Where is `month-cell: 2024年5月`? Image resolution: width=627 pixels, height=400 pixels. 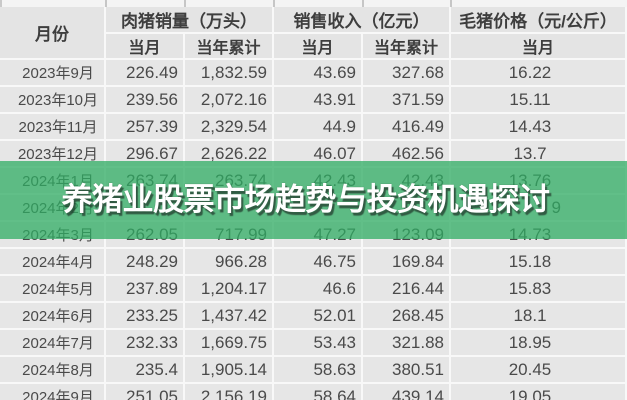 month-cell: 2024年5月 is located at coordinates (53, 289).